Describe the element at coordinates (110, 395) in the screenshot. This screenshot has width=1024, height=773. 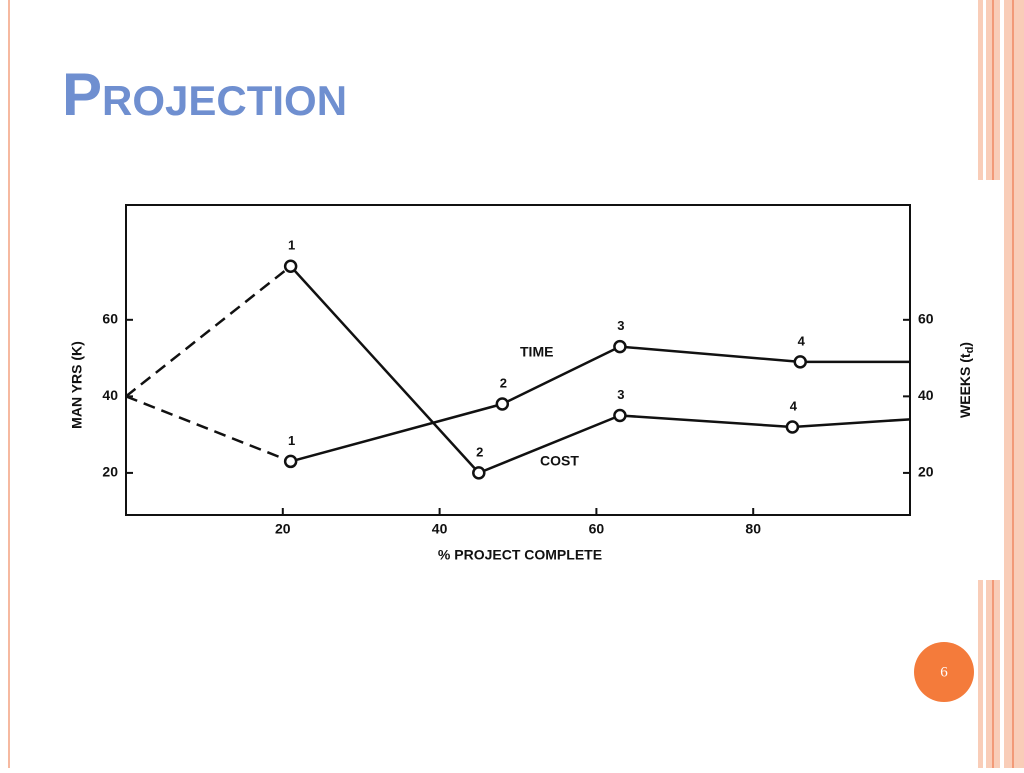
I see `y-tick-label: 40` at that location.